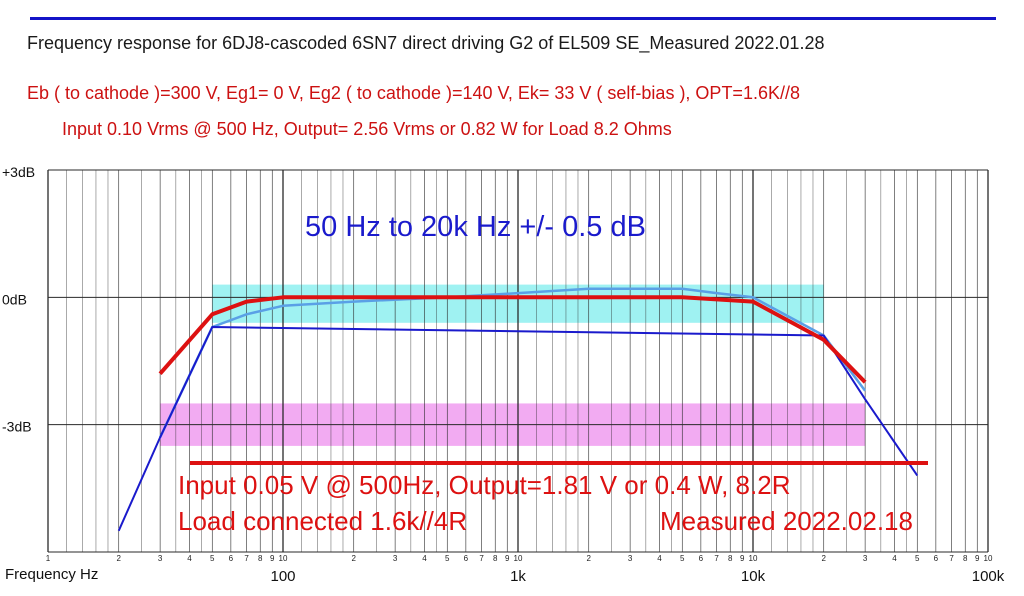  What do you see at coordinates (52, 574) in the screenshot?
I see `x-axis-label: Frequency Hz` at bounding box center [52, 574].